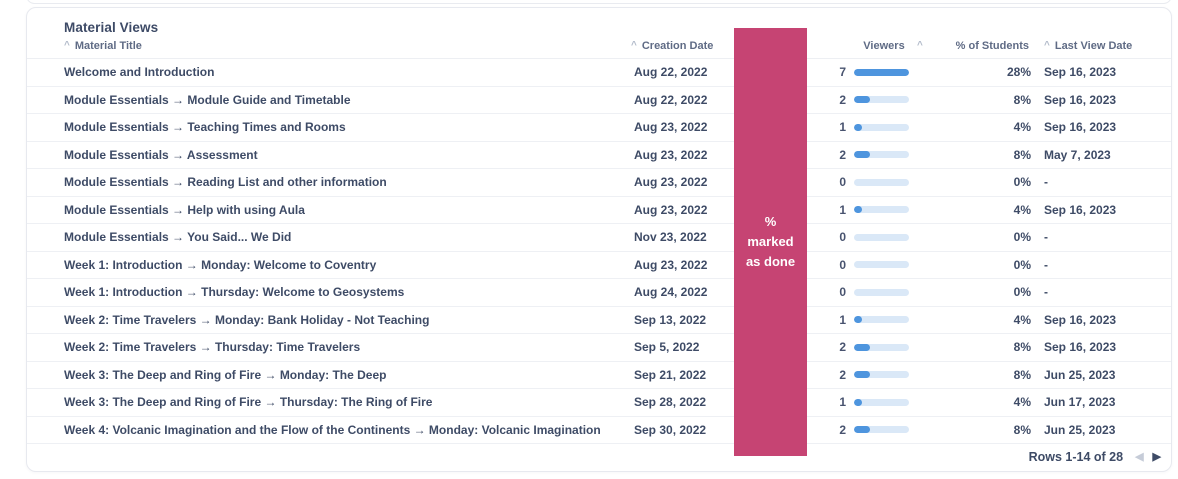 This screenshot has height=479, width=1178. Describe the element at coordinates (770, 241) in the screenshot. I see `overlay-label-line: marked` at that location.